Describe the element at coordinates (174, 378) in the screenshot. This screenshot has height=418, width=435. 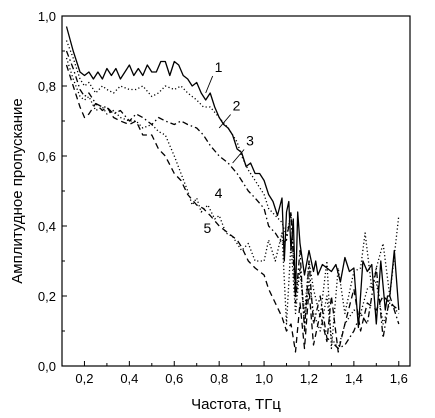
I see `x-tick-label: 0,6` at that location.